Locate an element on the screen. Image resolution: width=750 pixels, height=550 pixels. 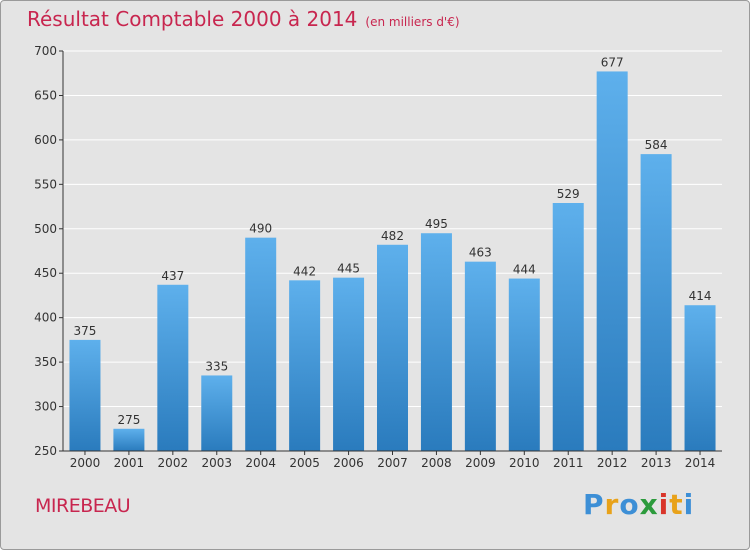
x-tick-label: 2005 is located at coordinates (304, 463).